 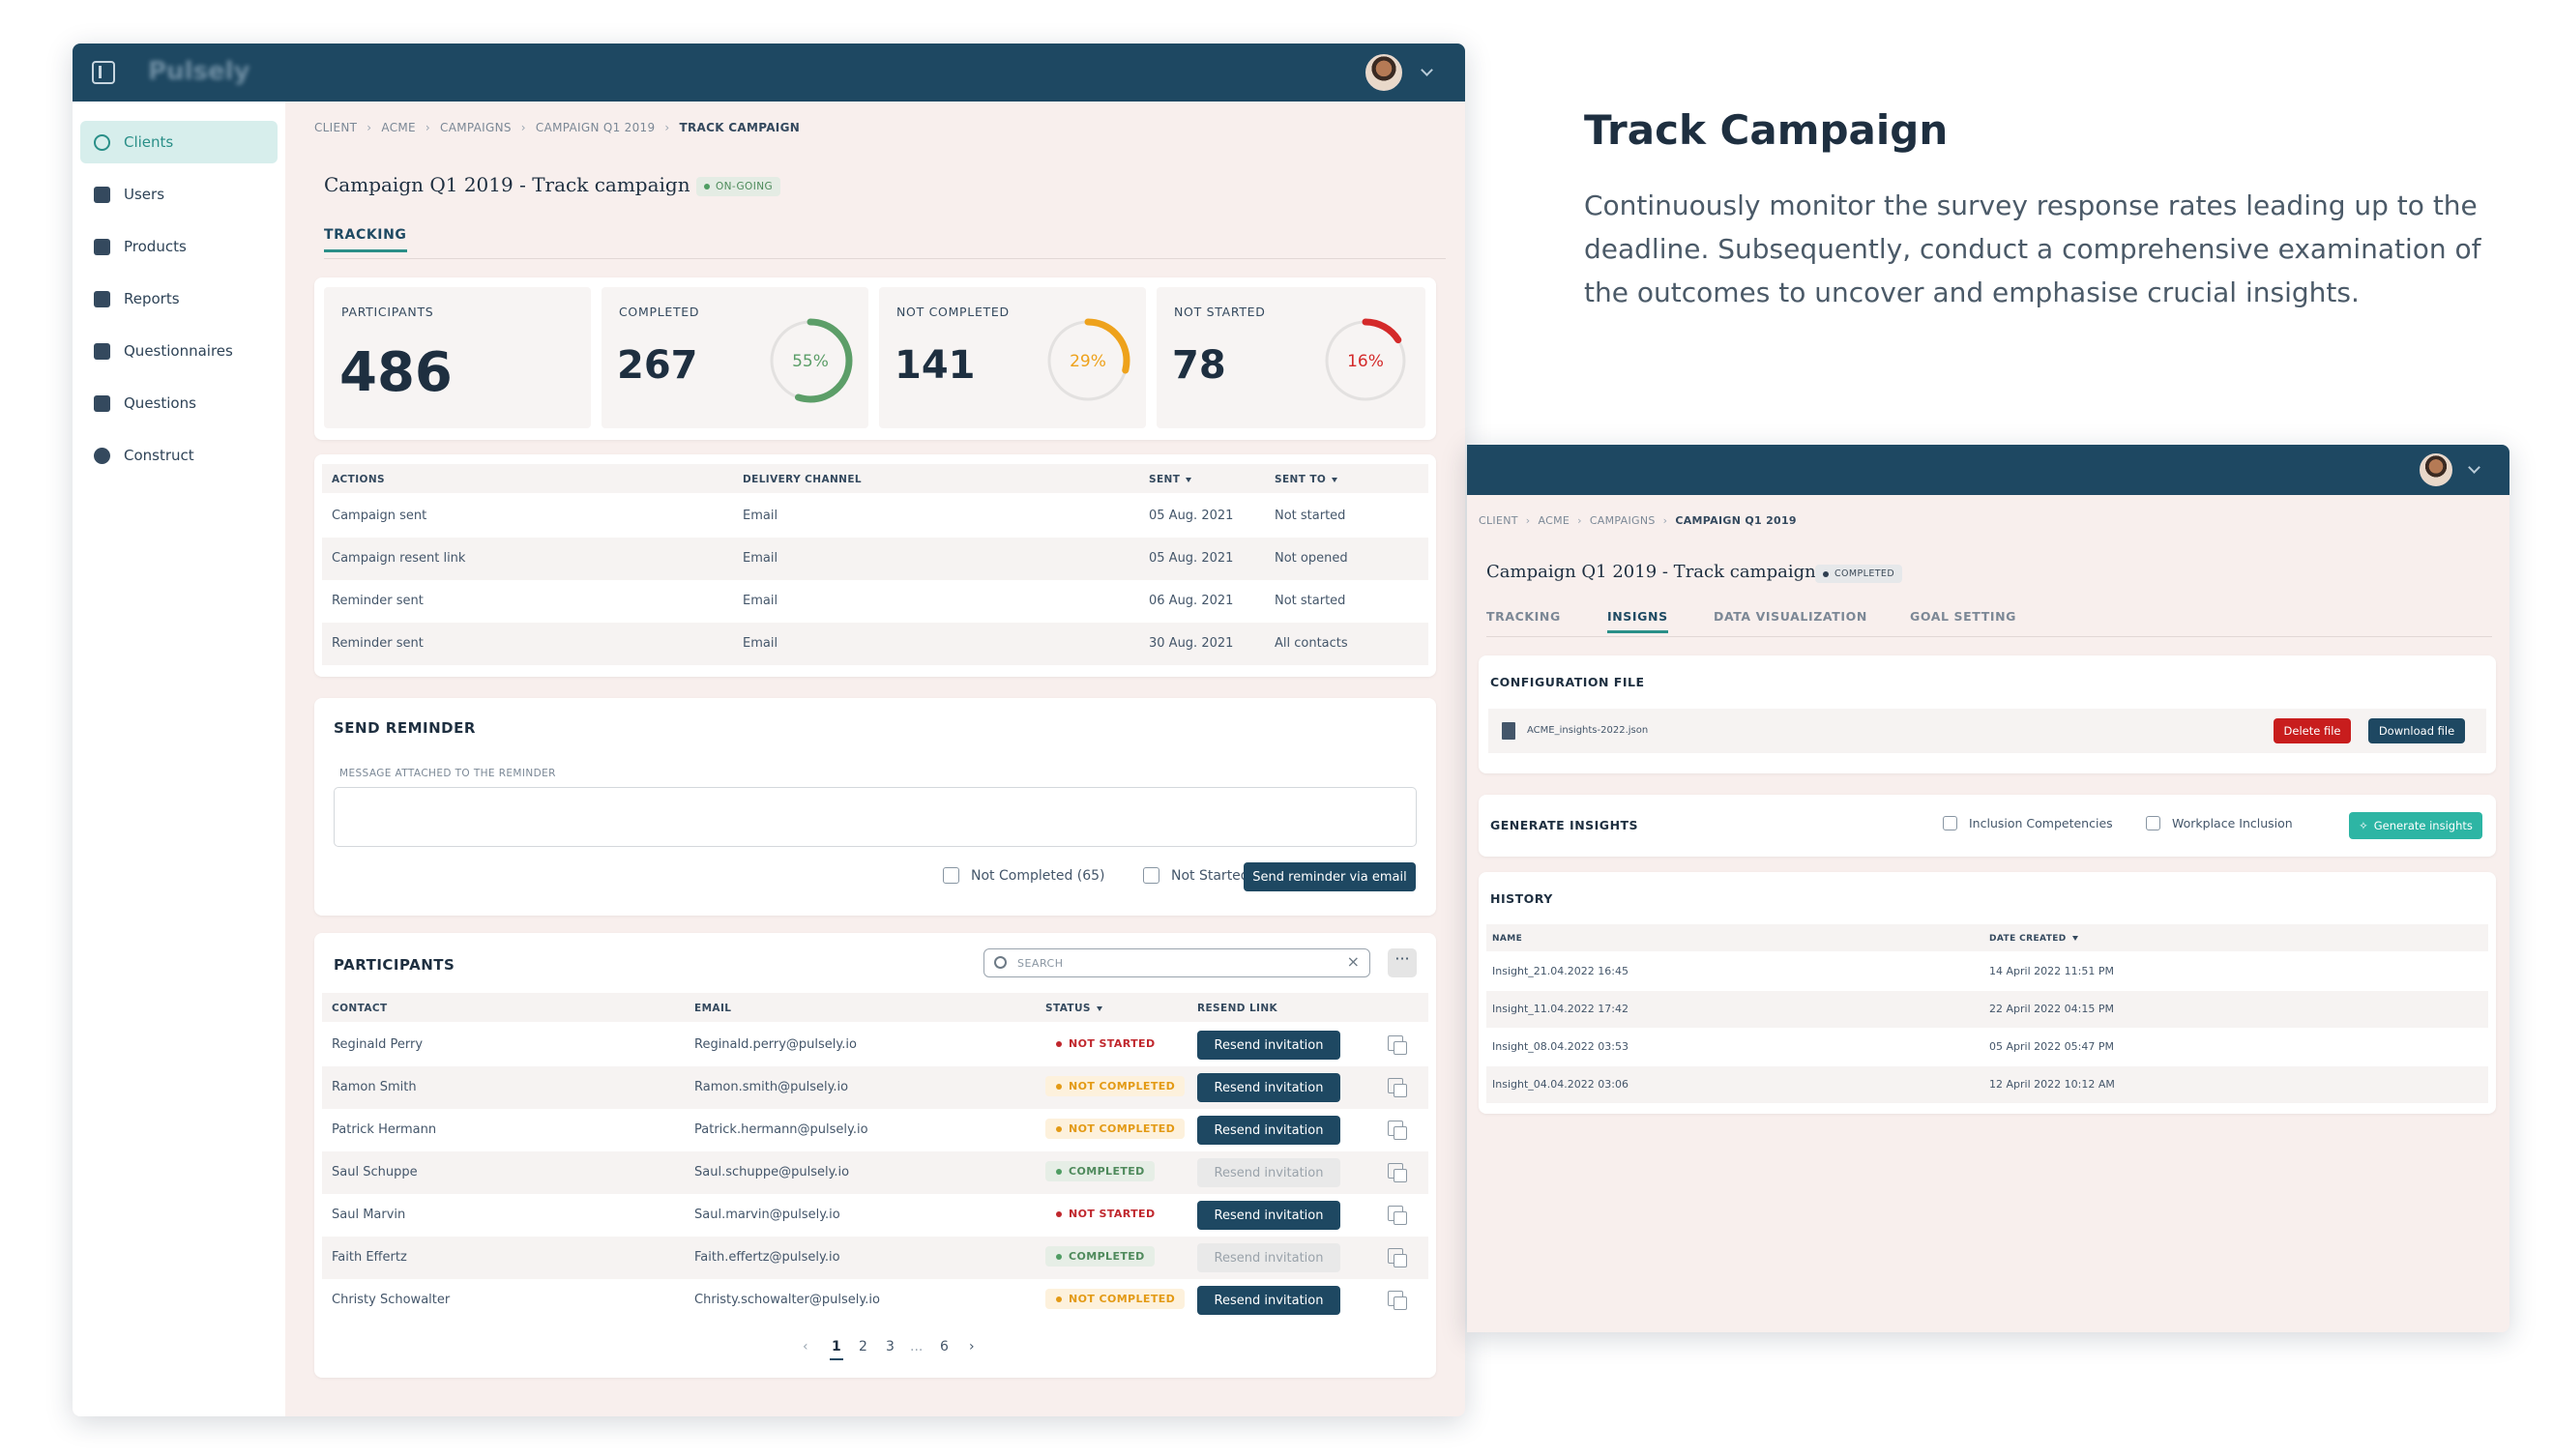 What do you see at coordinates (179, 351) in the screenshot?
I see `sidebar-item-questionnaires: Questionnaires` at bounding box center [179, 351].